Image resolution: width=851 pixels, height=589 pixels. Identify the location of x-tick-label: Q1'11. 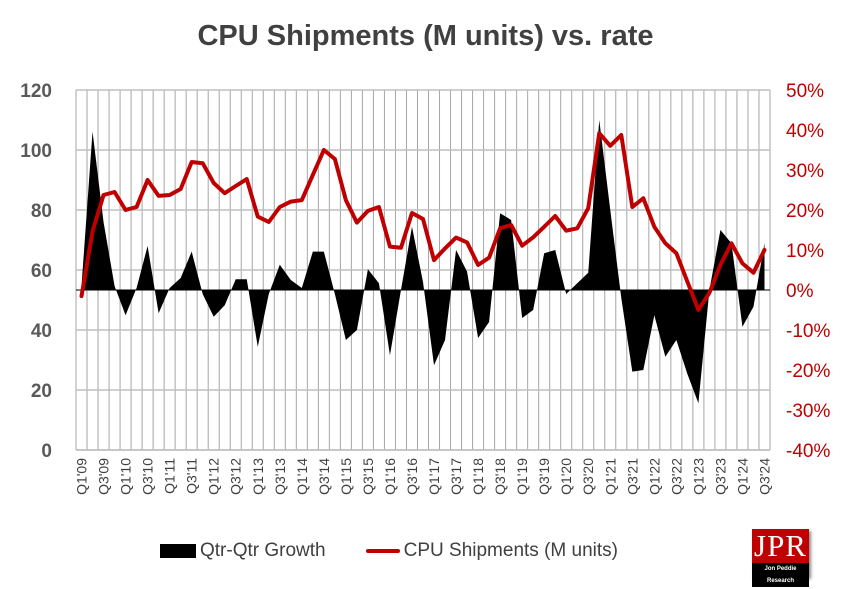
(170, 476).